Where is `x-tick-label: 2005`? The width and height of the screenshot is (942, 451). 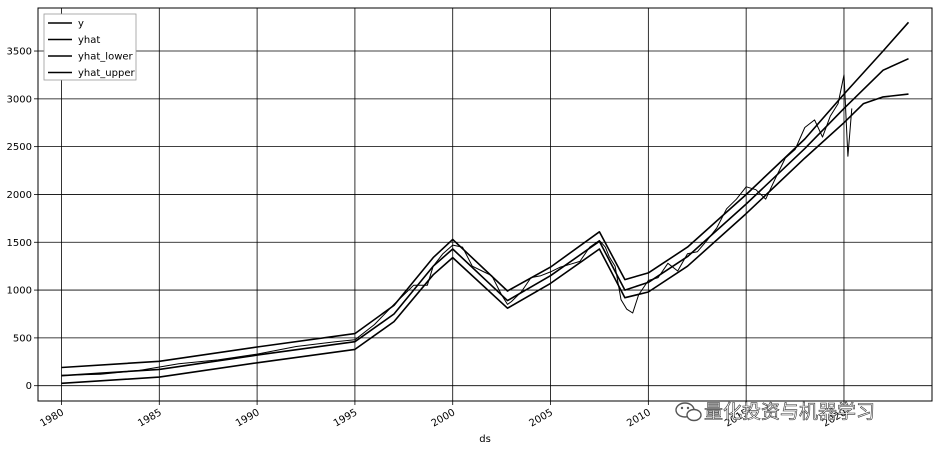
x-tick-label: 2005 is located at coordinates (541, 418).